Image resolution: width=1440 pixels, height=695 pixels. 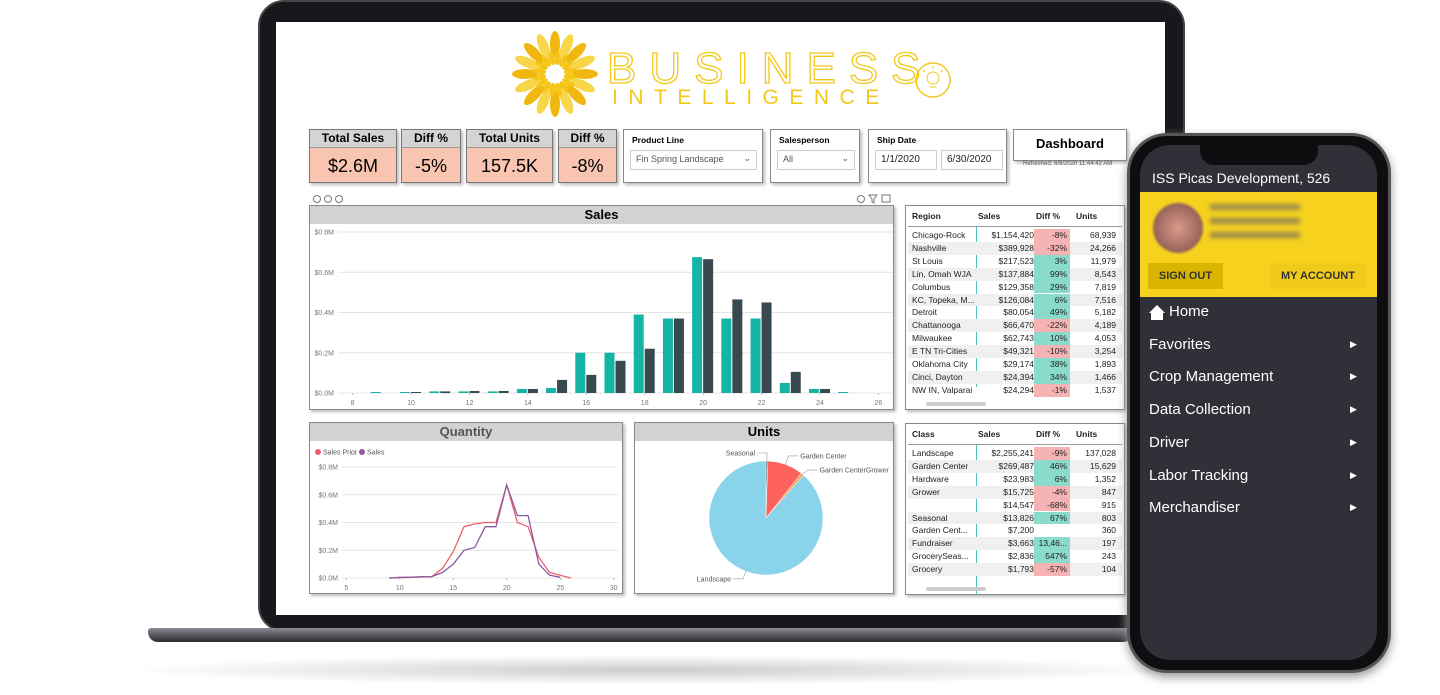 I want to click on table-cell: 3%, so click(x=1052, y=261).